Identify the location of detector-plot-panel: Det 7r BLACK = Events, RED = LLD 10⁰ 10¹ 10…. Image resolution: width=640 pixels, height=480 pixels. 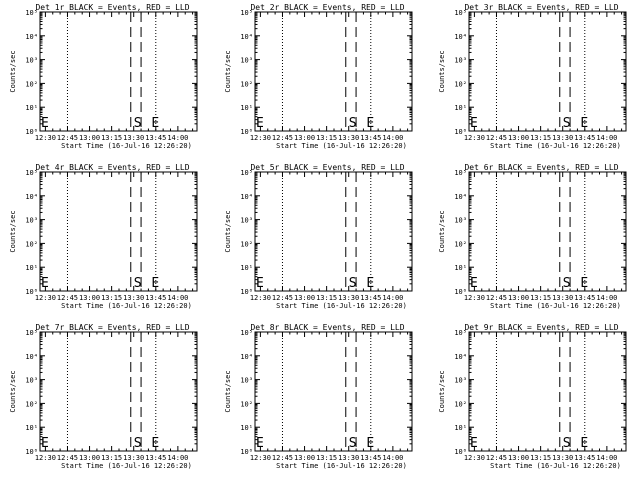
(103, 396).